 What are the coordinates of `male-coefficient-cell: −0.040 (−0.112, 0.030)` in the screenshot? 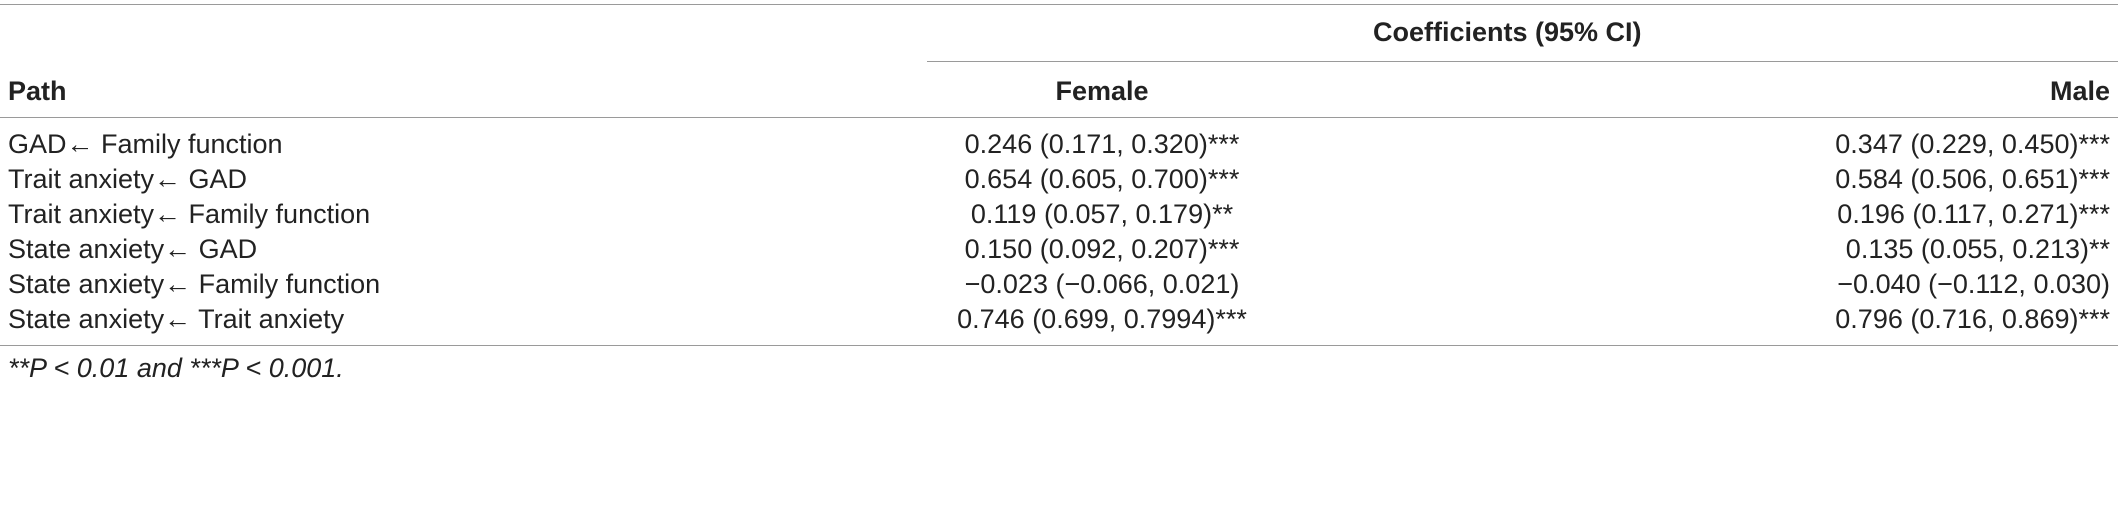 It's located at (1973, 284).